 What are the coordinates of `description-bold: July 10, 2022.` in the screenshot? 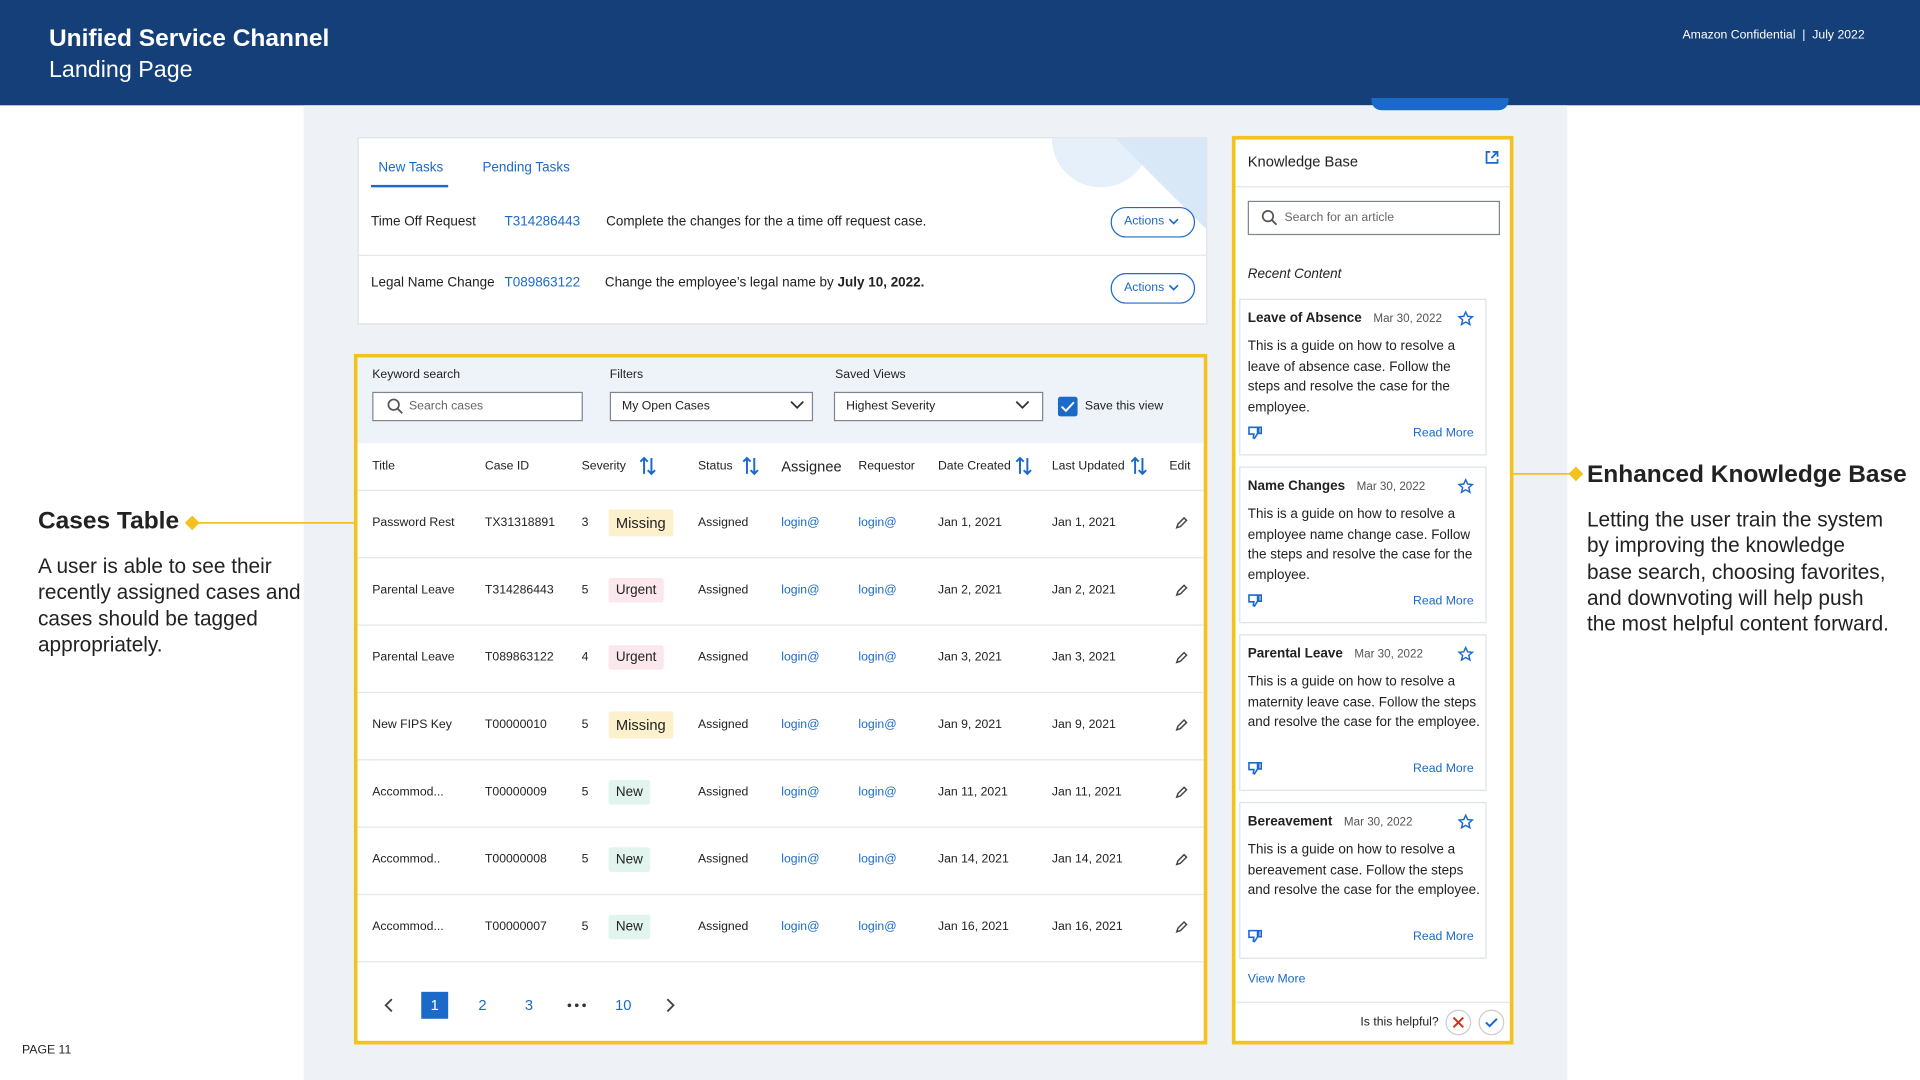 It's located at (881, 283).